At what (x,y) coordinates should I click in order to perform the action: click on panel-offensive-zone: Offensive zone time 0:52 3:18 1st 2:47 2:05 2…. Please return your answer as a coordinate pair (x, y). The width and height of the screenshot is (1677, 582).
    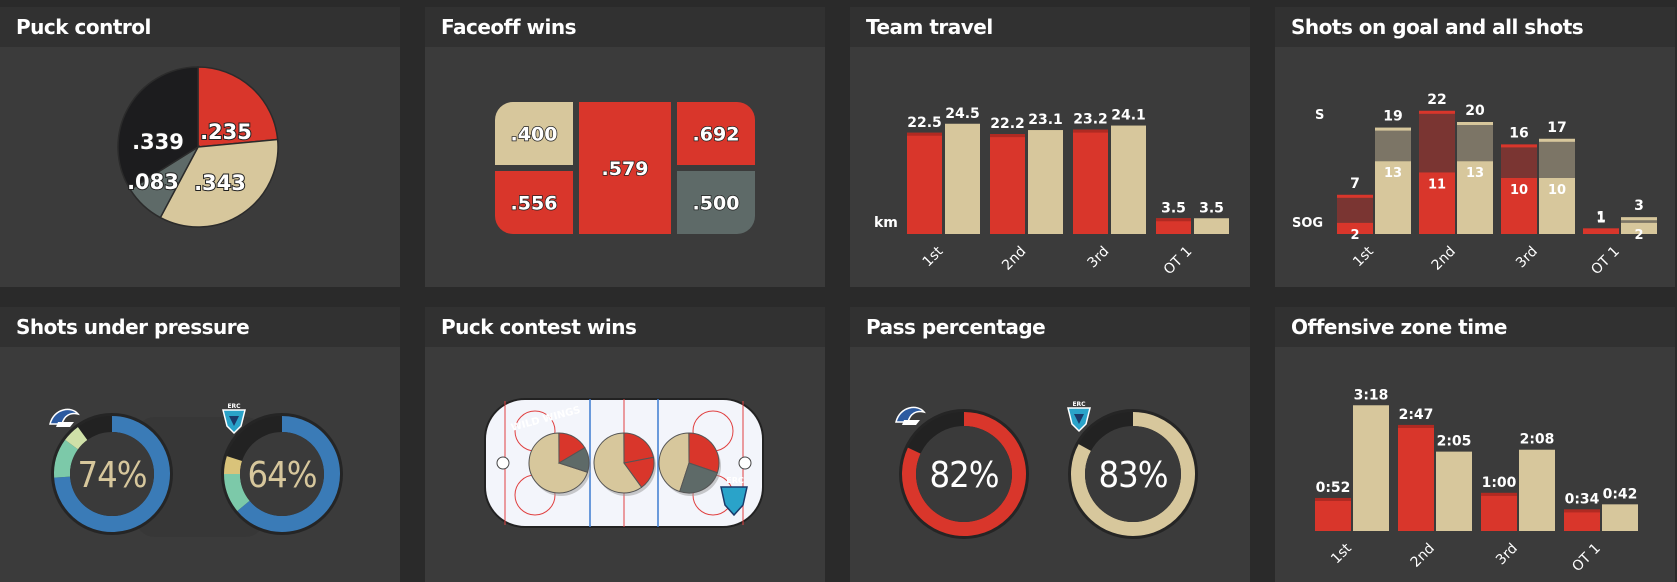
    Looking at the image, I should click on (1475, 444).